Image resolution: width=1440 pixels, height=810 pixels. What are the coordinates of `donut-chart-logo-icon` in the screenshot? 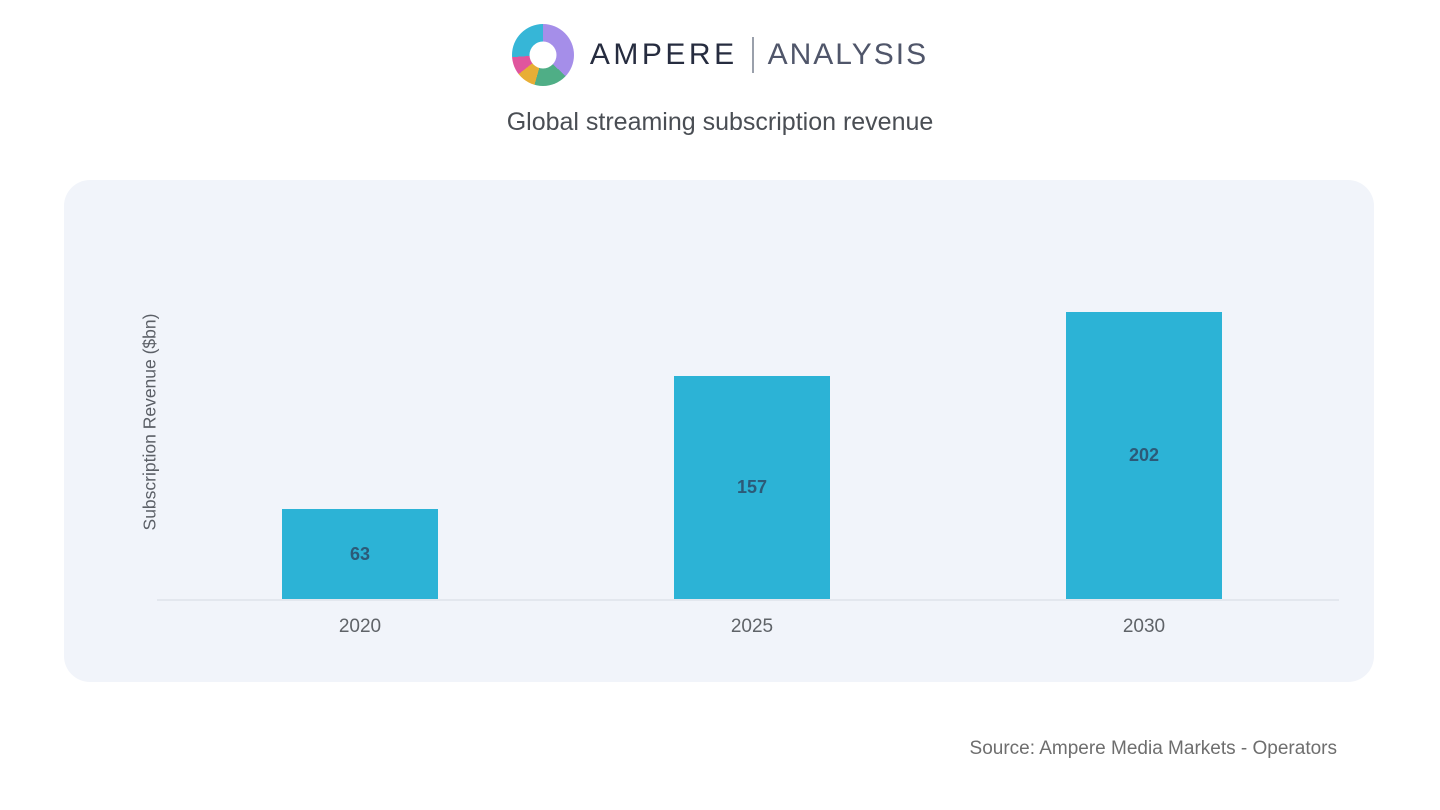 It's located at (542, 55).